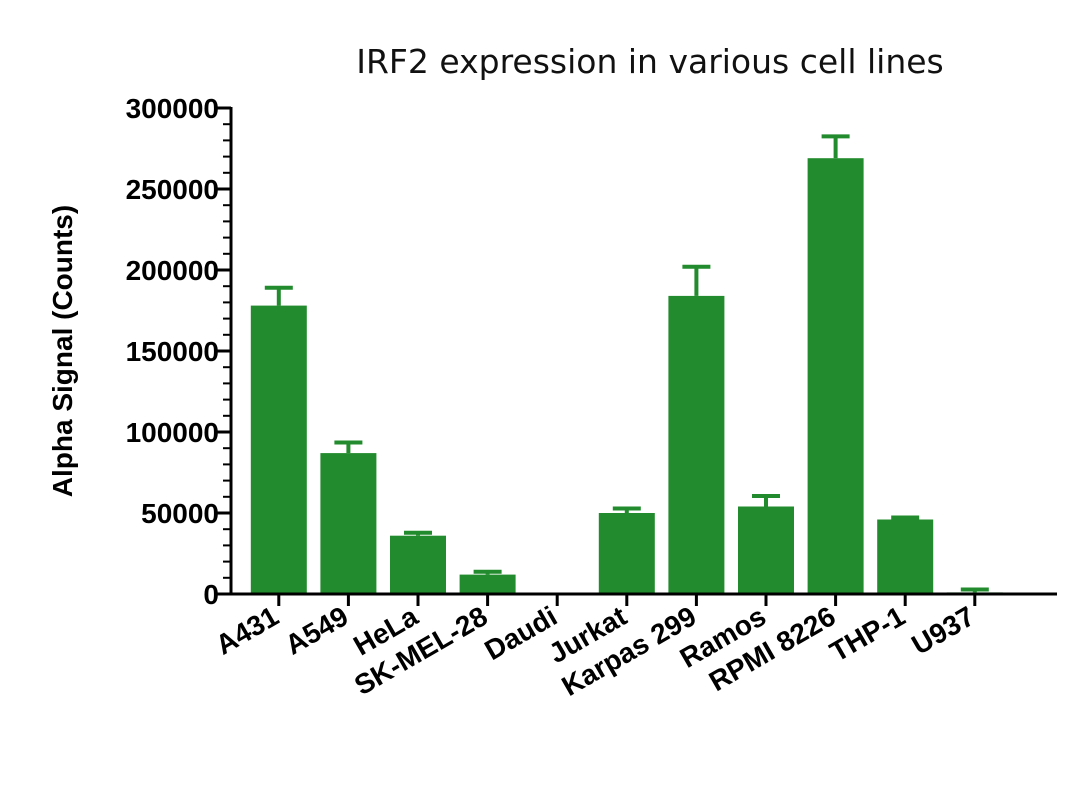  What do you see at coordinates (868, 633) in the screenshot?
I see `x-tick-label: THP-1` at bounding box center [868, 633].